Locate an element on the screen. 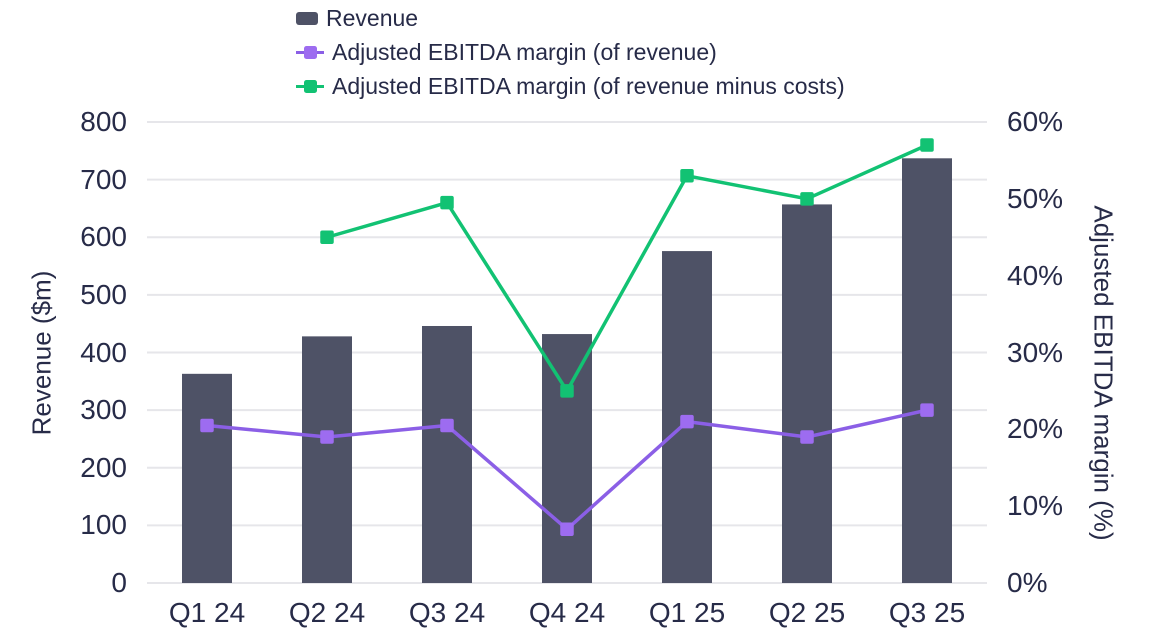 This screenshot has width=1150, height=641. right-axis-tick-60: 60% is located at coordinates (1035, 121).